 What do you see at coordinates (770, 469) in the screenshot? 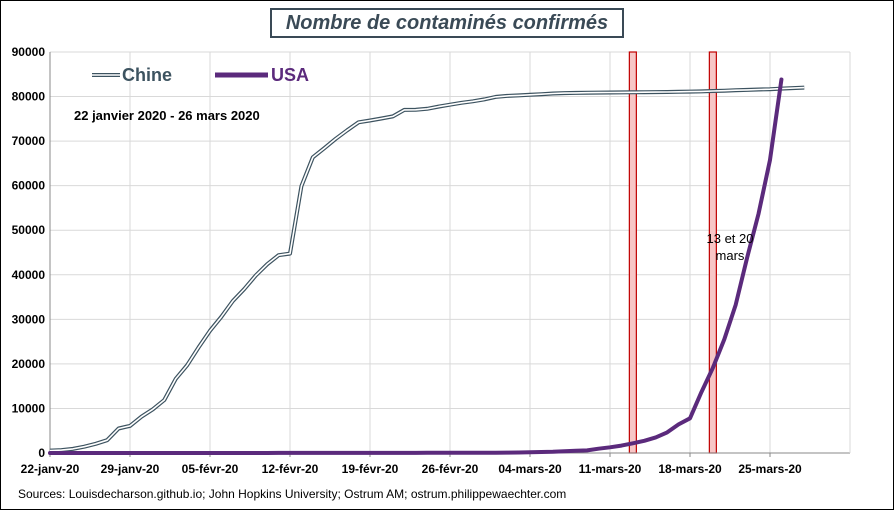
I see `x-tick-label: 25-mars-20` at bounding box center [770, 469].